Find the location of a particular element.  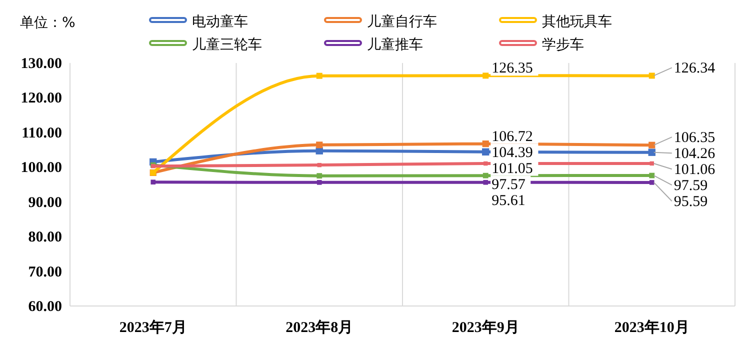

y-tick-label: 110.00 is located at coordinates (42, 133).